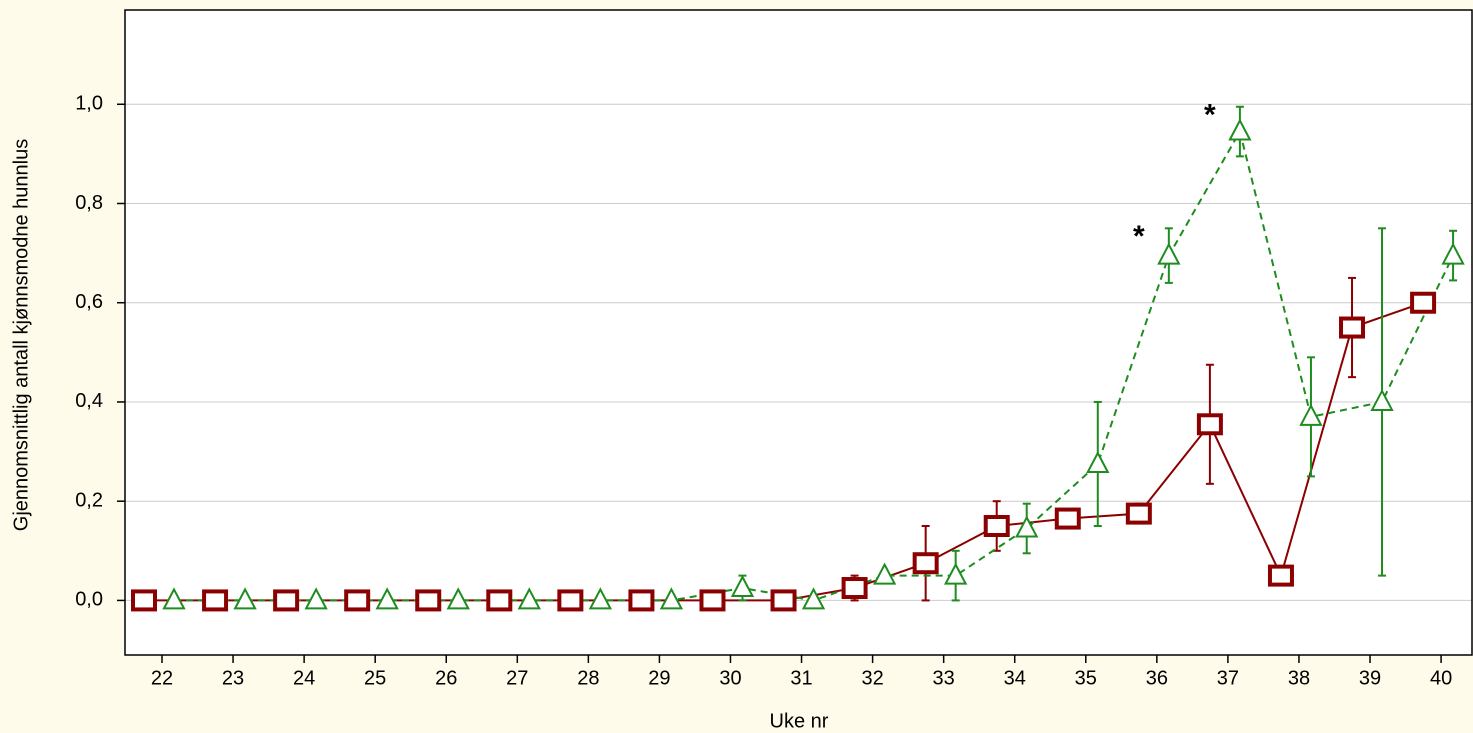 This screenshot has height=733, width=1473. Describe the element at coordinates (89, 600) in the screenshot. I see `y-tick-label: 0,0` at that location.